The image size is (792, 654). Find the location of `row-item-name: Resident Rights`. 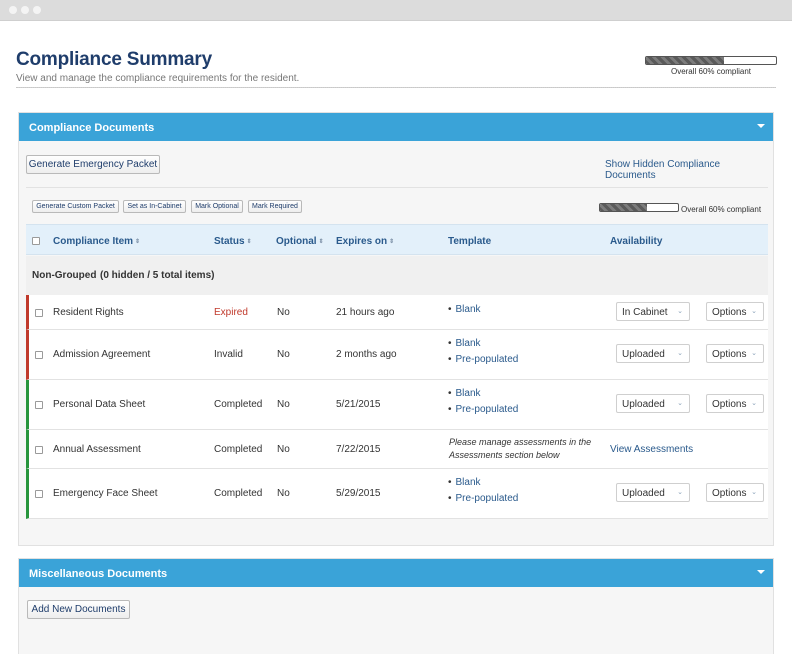

row-item-name: Resident Rights is located at coordinates (88, 312).